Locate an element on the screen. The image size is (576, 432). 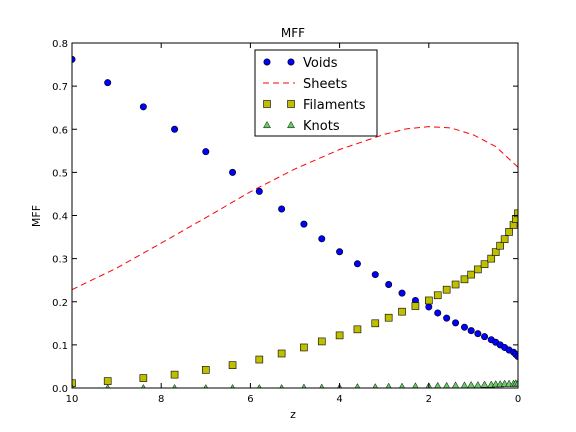
y-tick-label: 0.7 is located at coordinates (60, 87).